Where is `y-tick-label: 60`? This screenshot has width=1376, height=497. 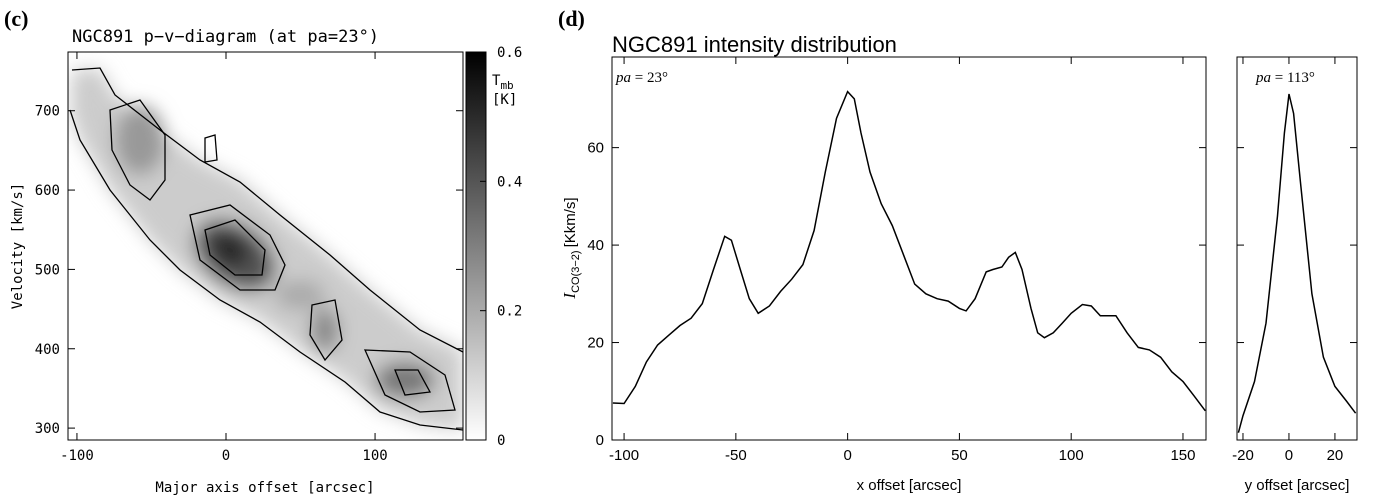
y-tick-label: 60 is located at coordinates (595, 148).